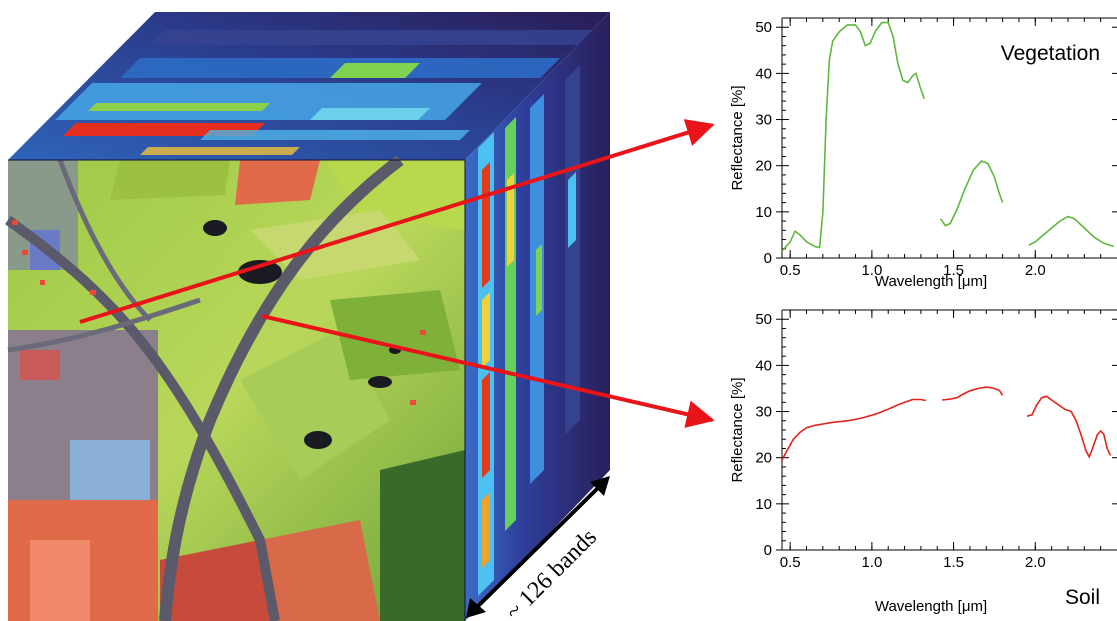 Image resolution: width=1117 pixels, height=621 pixels. What do you see at coordinates (1082, 597) in the screenshot?
I see `panel-label: Soil` at bounding box center [1082, 597].